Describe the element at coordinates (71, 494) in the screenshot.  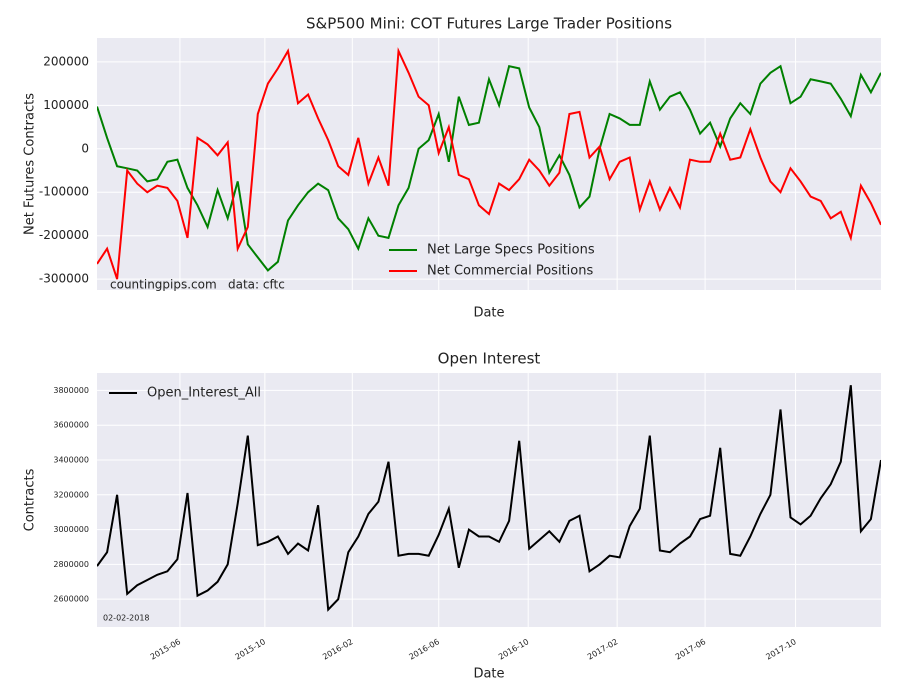
I see `y-tick-label: 3200000` at that location.